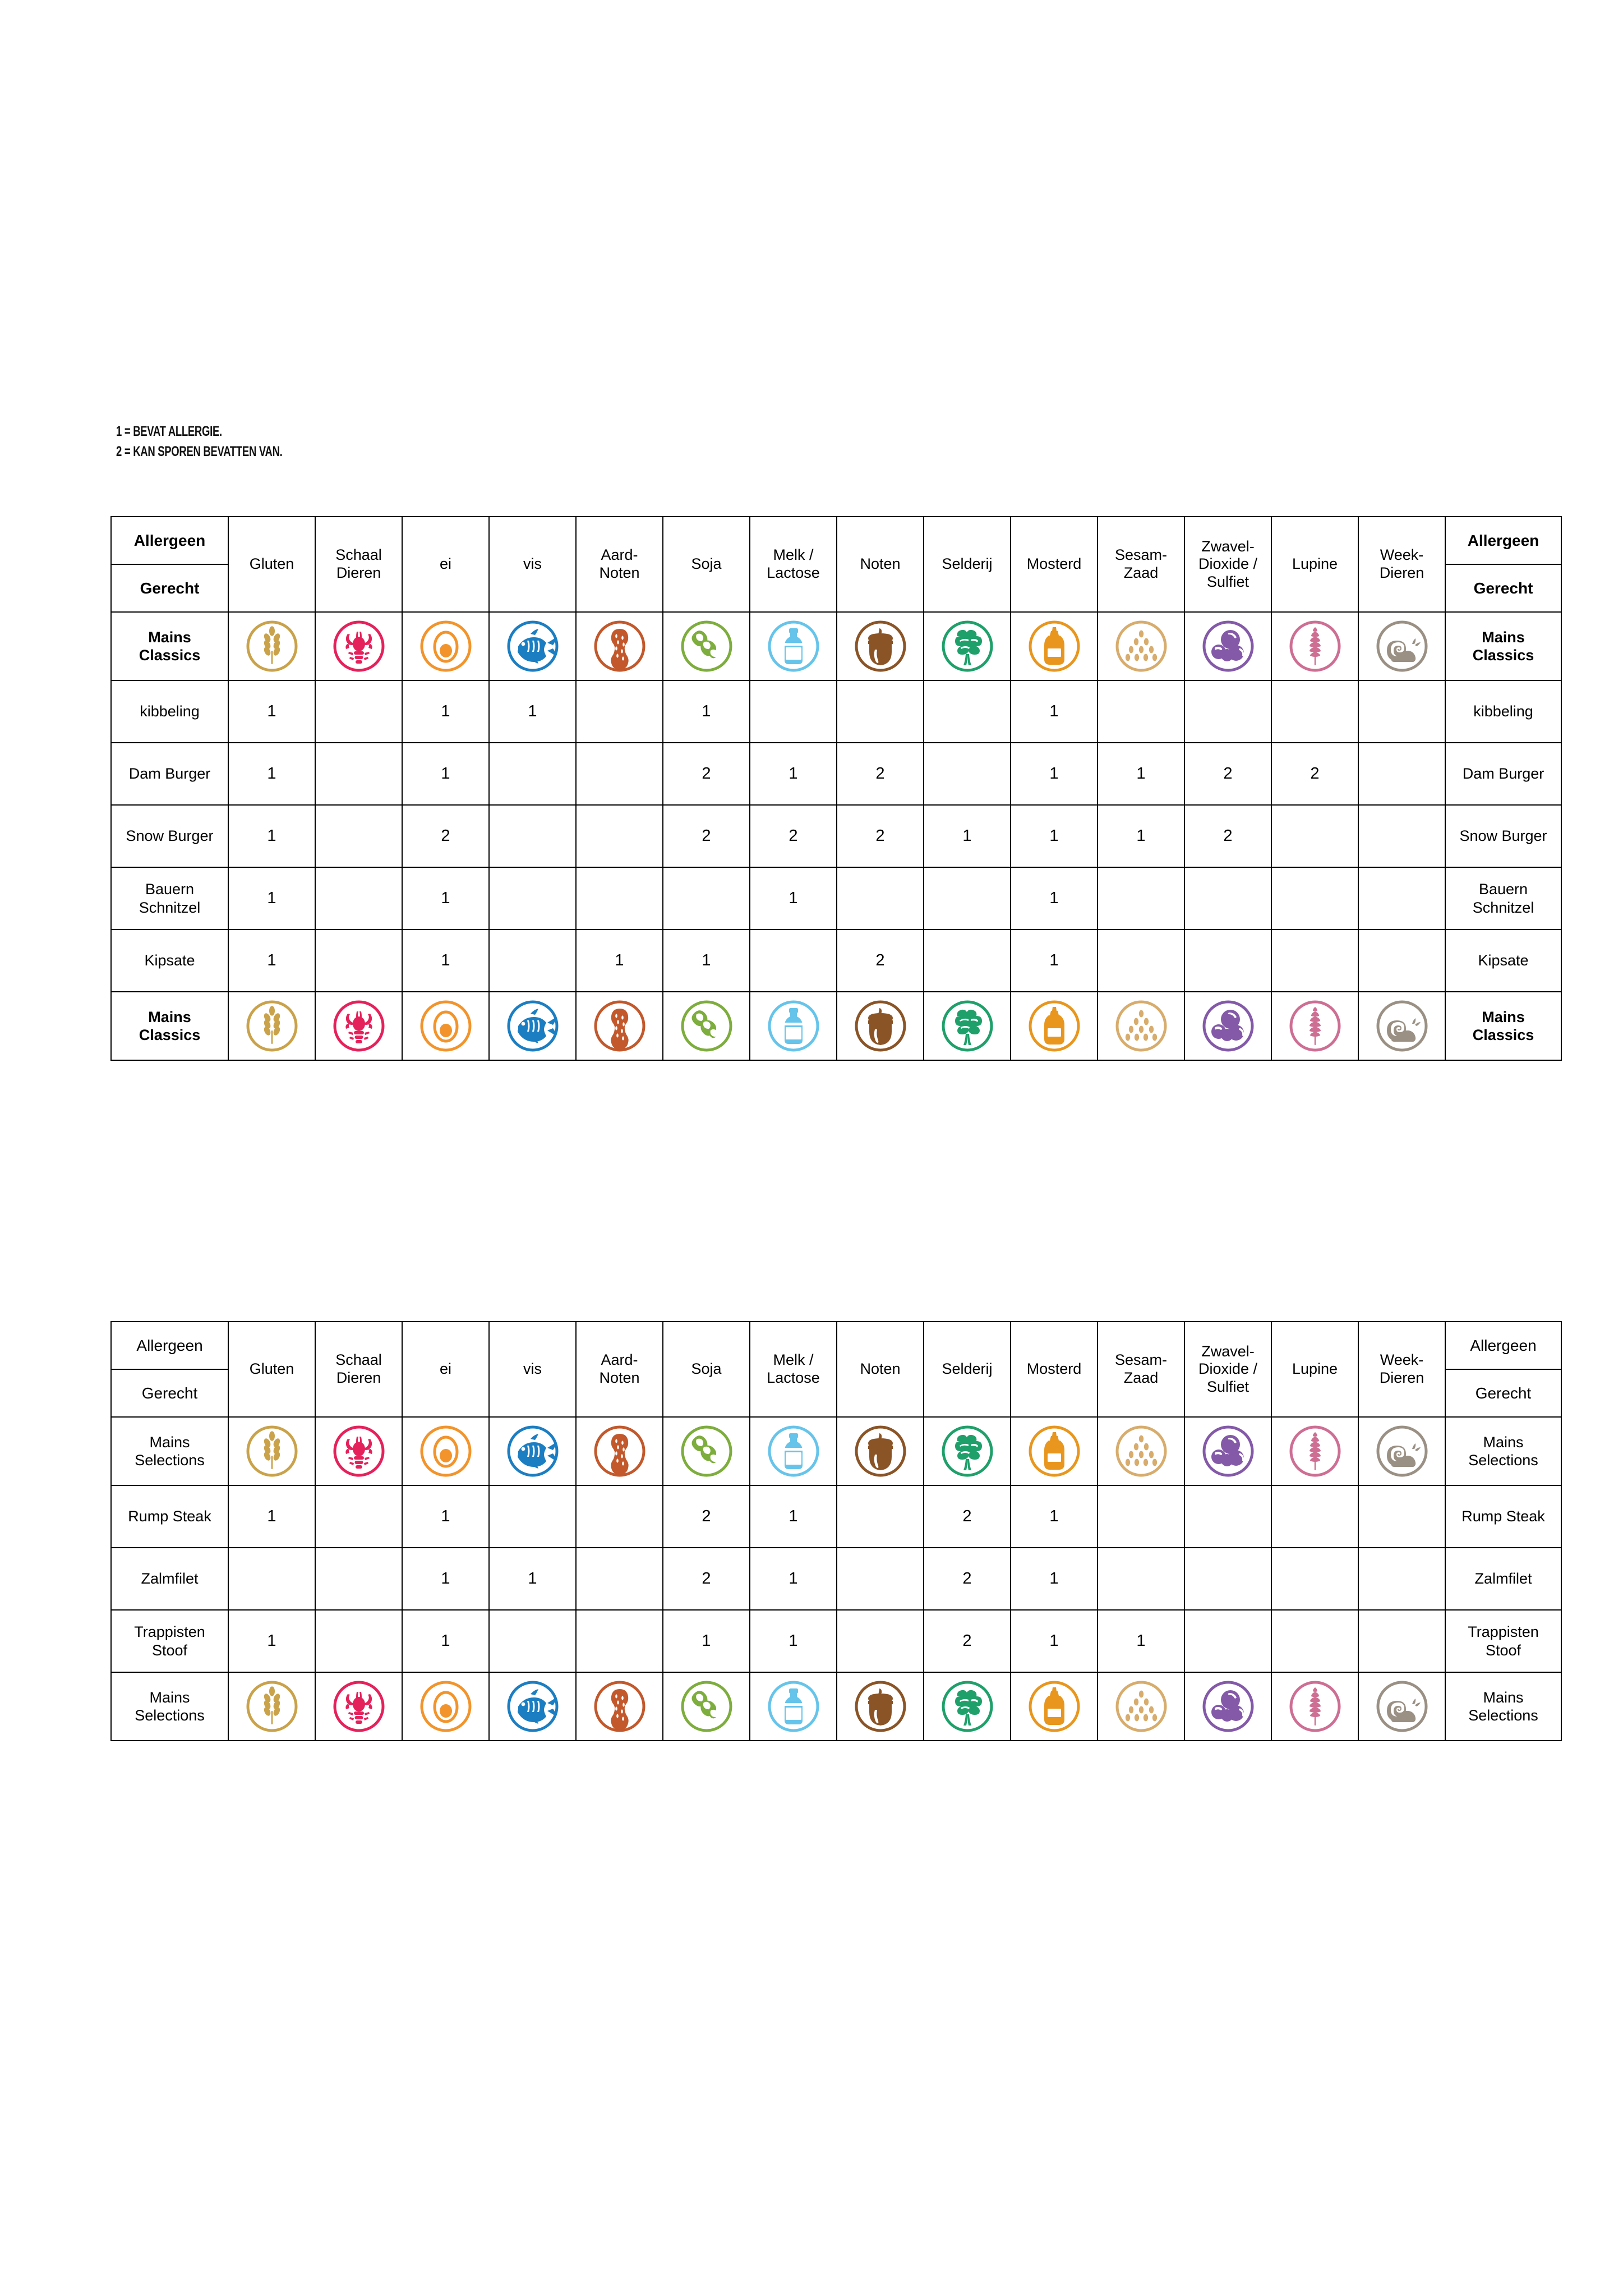 The width and height of the screenshot is (1623, 2296). Describe the element at coordinates (793, 1706) in the screenshot. I see `milk-icon` at that location.